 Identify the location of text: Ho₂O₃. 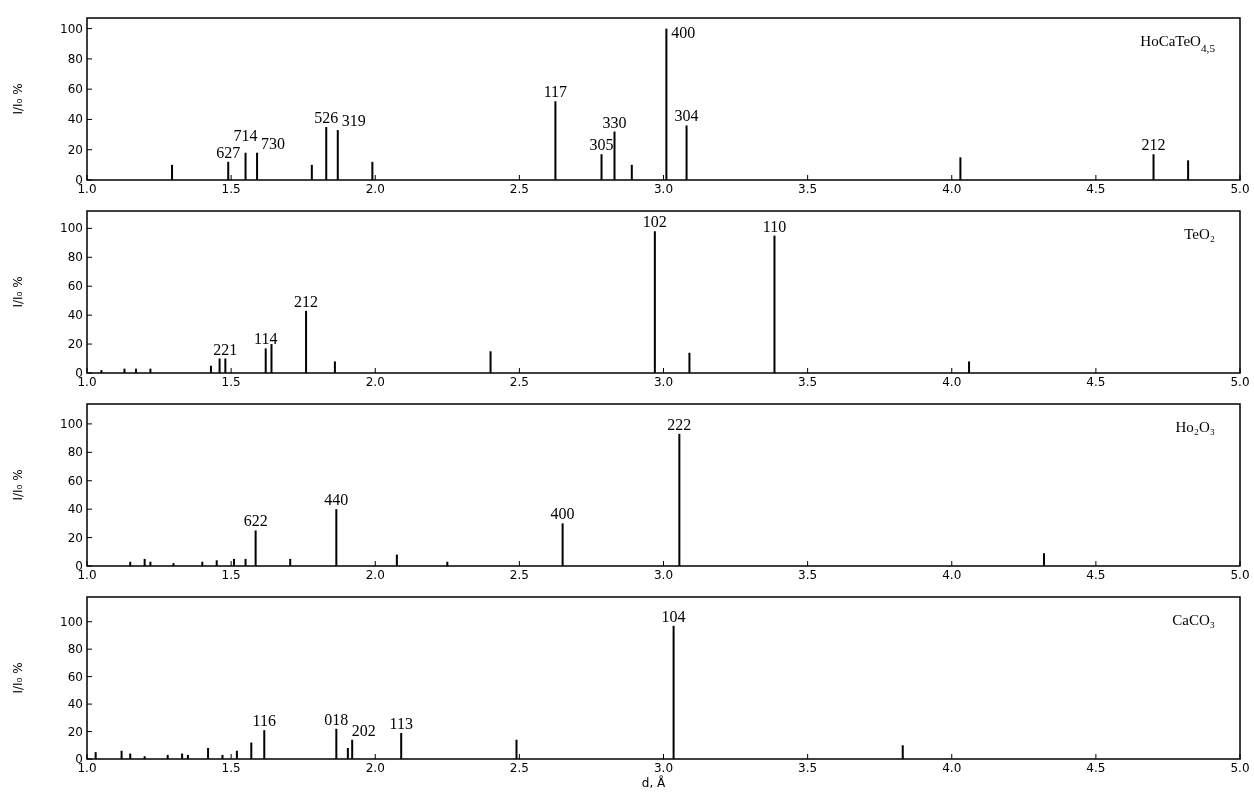
(1195, 427).